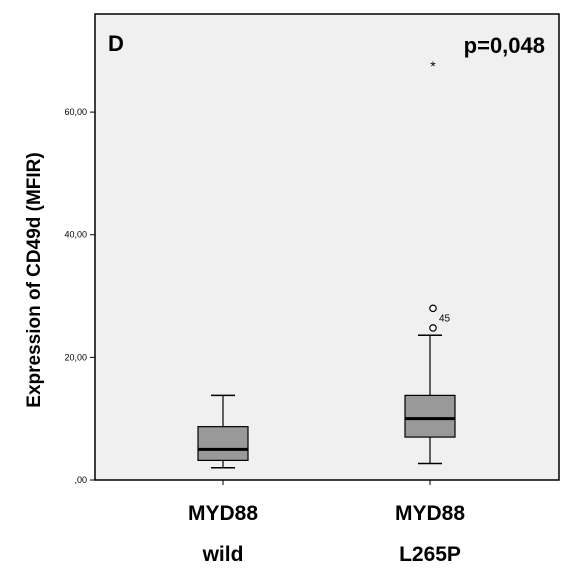  I want to click on x-tick-label: wild, so click(223, 554).